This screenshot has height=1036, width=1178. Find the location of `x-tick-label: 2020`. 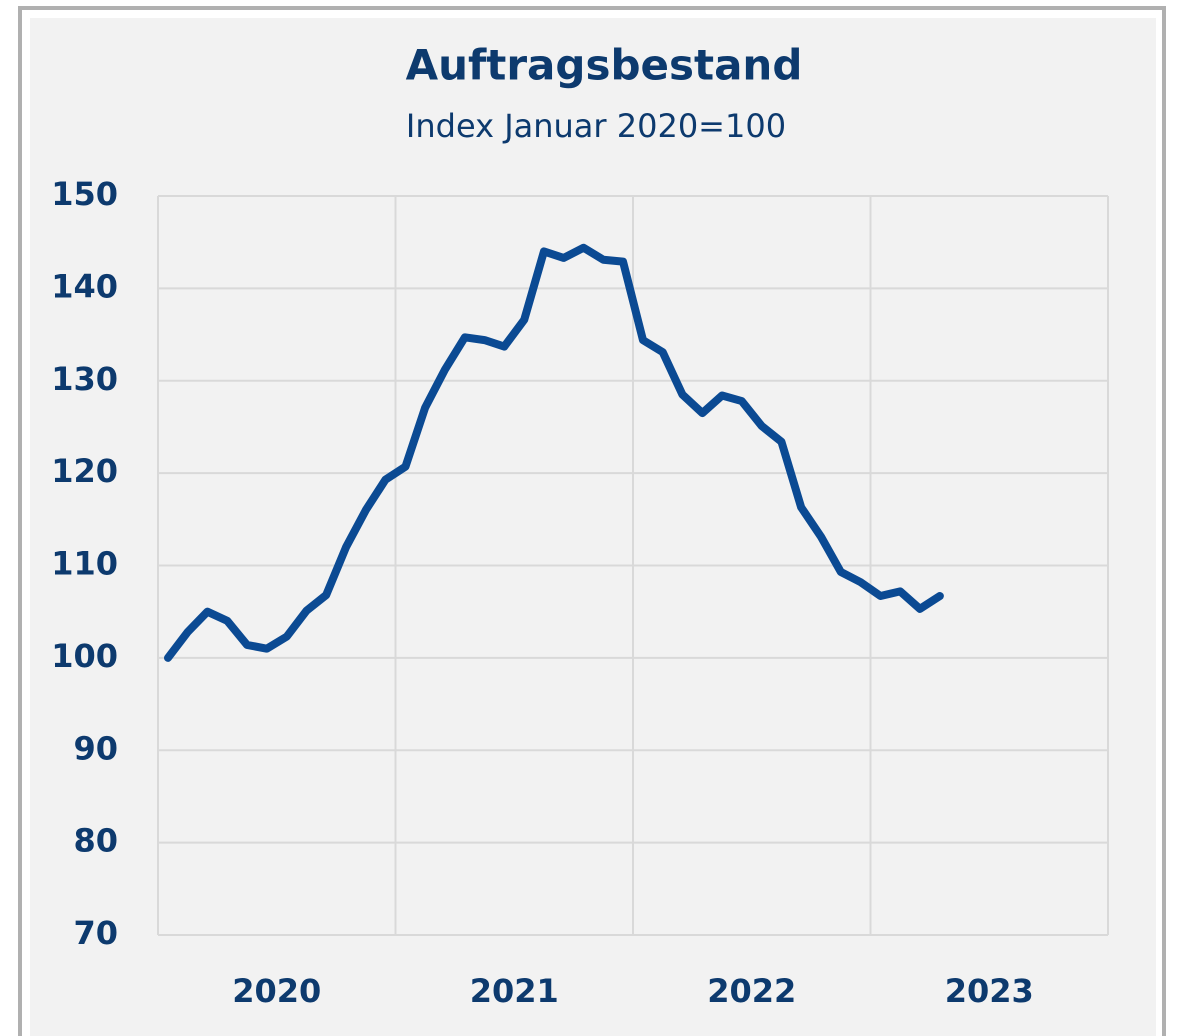

x-tick-label: 2020 is located at coordinates (276, 991).